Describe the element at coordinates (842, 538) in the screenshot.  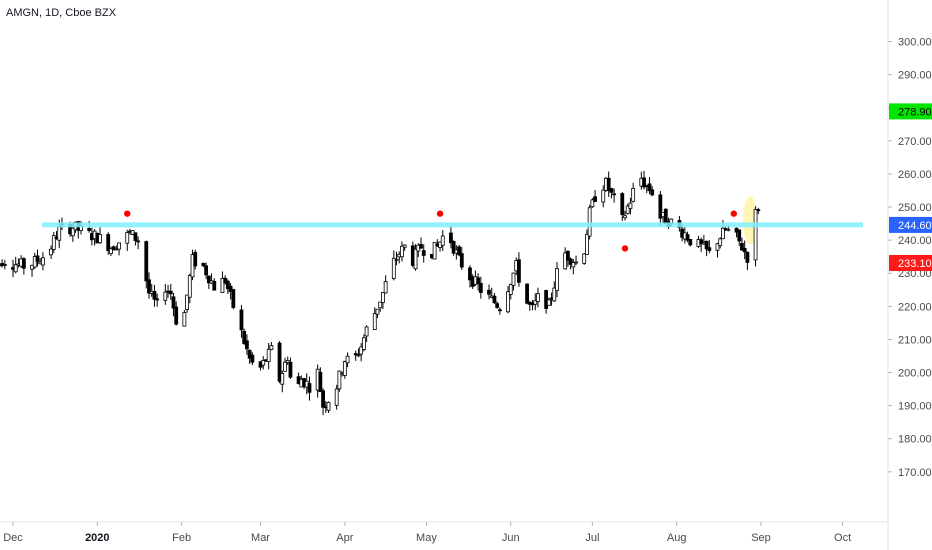
I see `x-tick-label: Oct` at that location.